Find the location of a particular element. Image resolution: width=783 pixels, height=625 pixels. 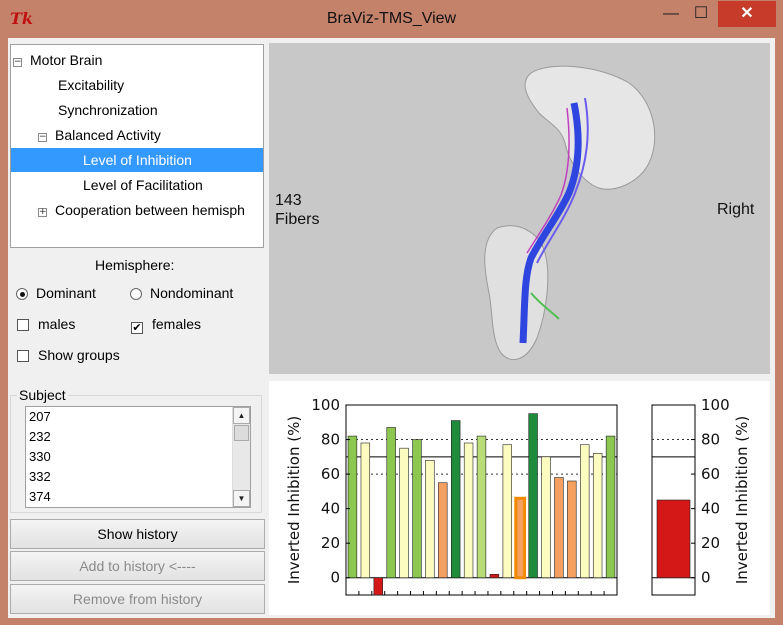

window-title: BraViz-TMS_View is located at coordinates (391, 18).